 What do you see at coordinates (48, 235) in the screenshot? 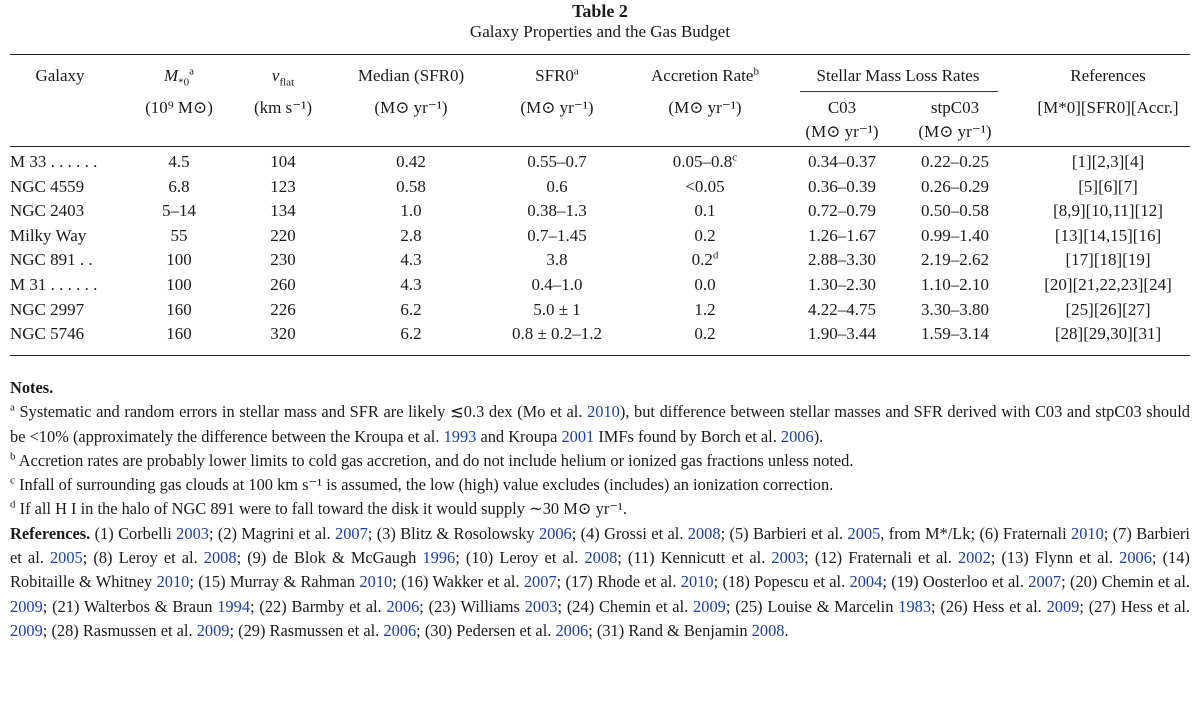
I see `cell-galaxy: Milky Way` at bounding box center [48, 235].